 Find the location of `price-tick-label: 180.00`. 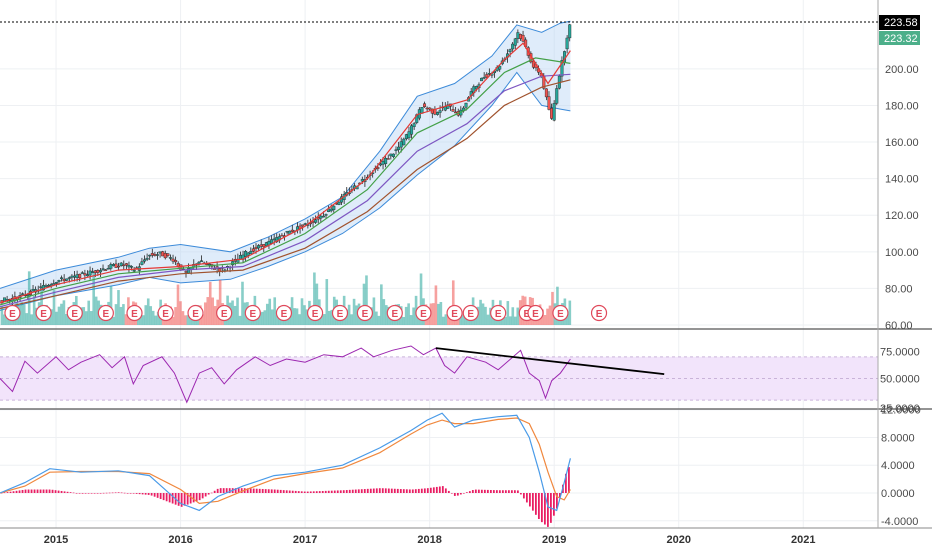

price-tick-label: 180.00 is located at coordinates (902, 106).